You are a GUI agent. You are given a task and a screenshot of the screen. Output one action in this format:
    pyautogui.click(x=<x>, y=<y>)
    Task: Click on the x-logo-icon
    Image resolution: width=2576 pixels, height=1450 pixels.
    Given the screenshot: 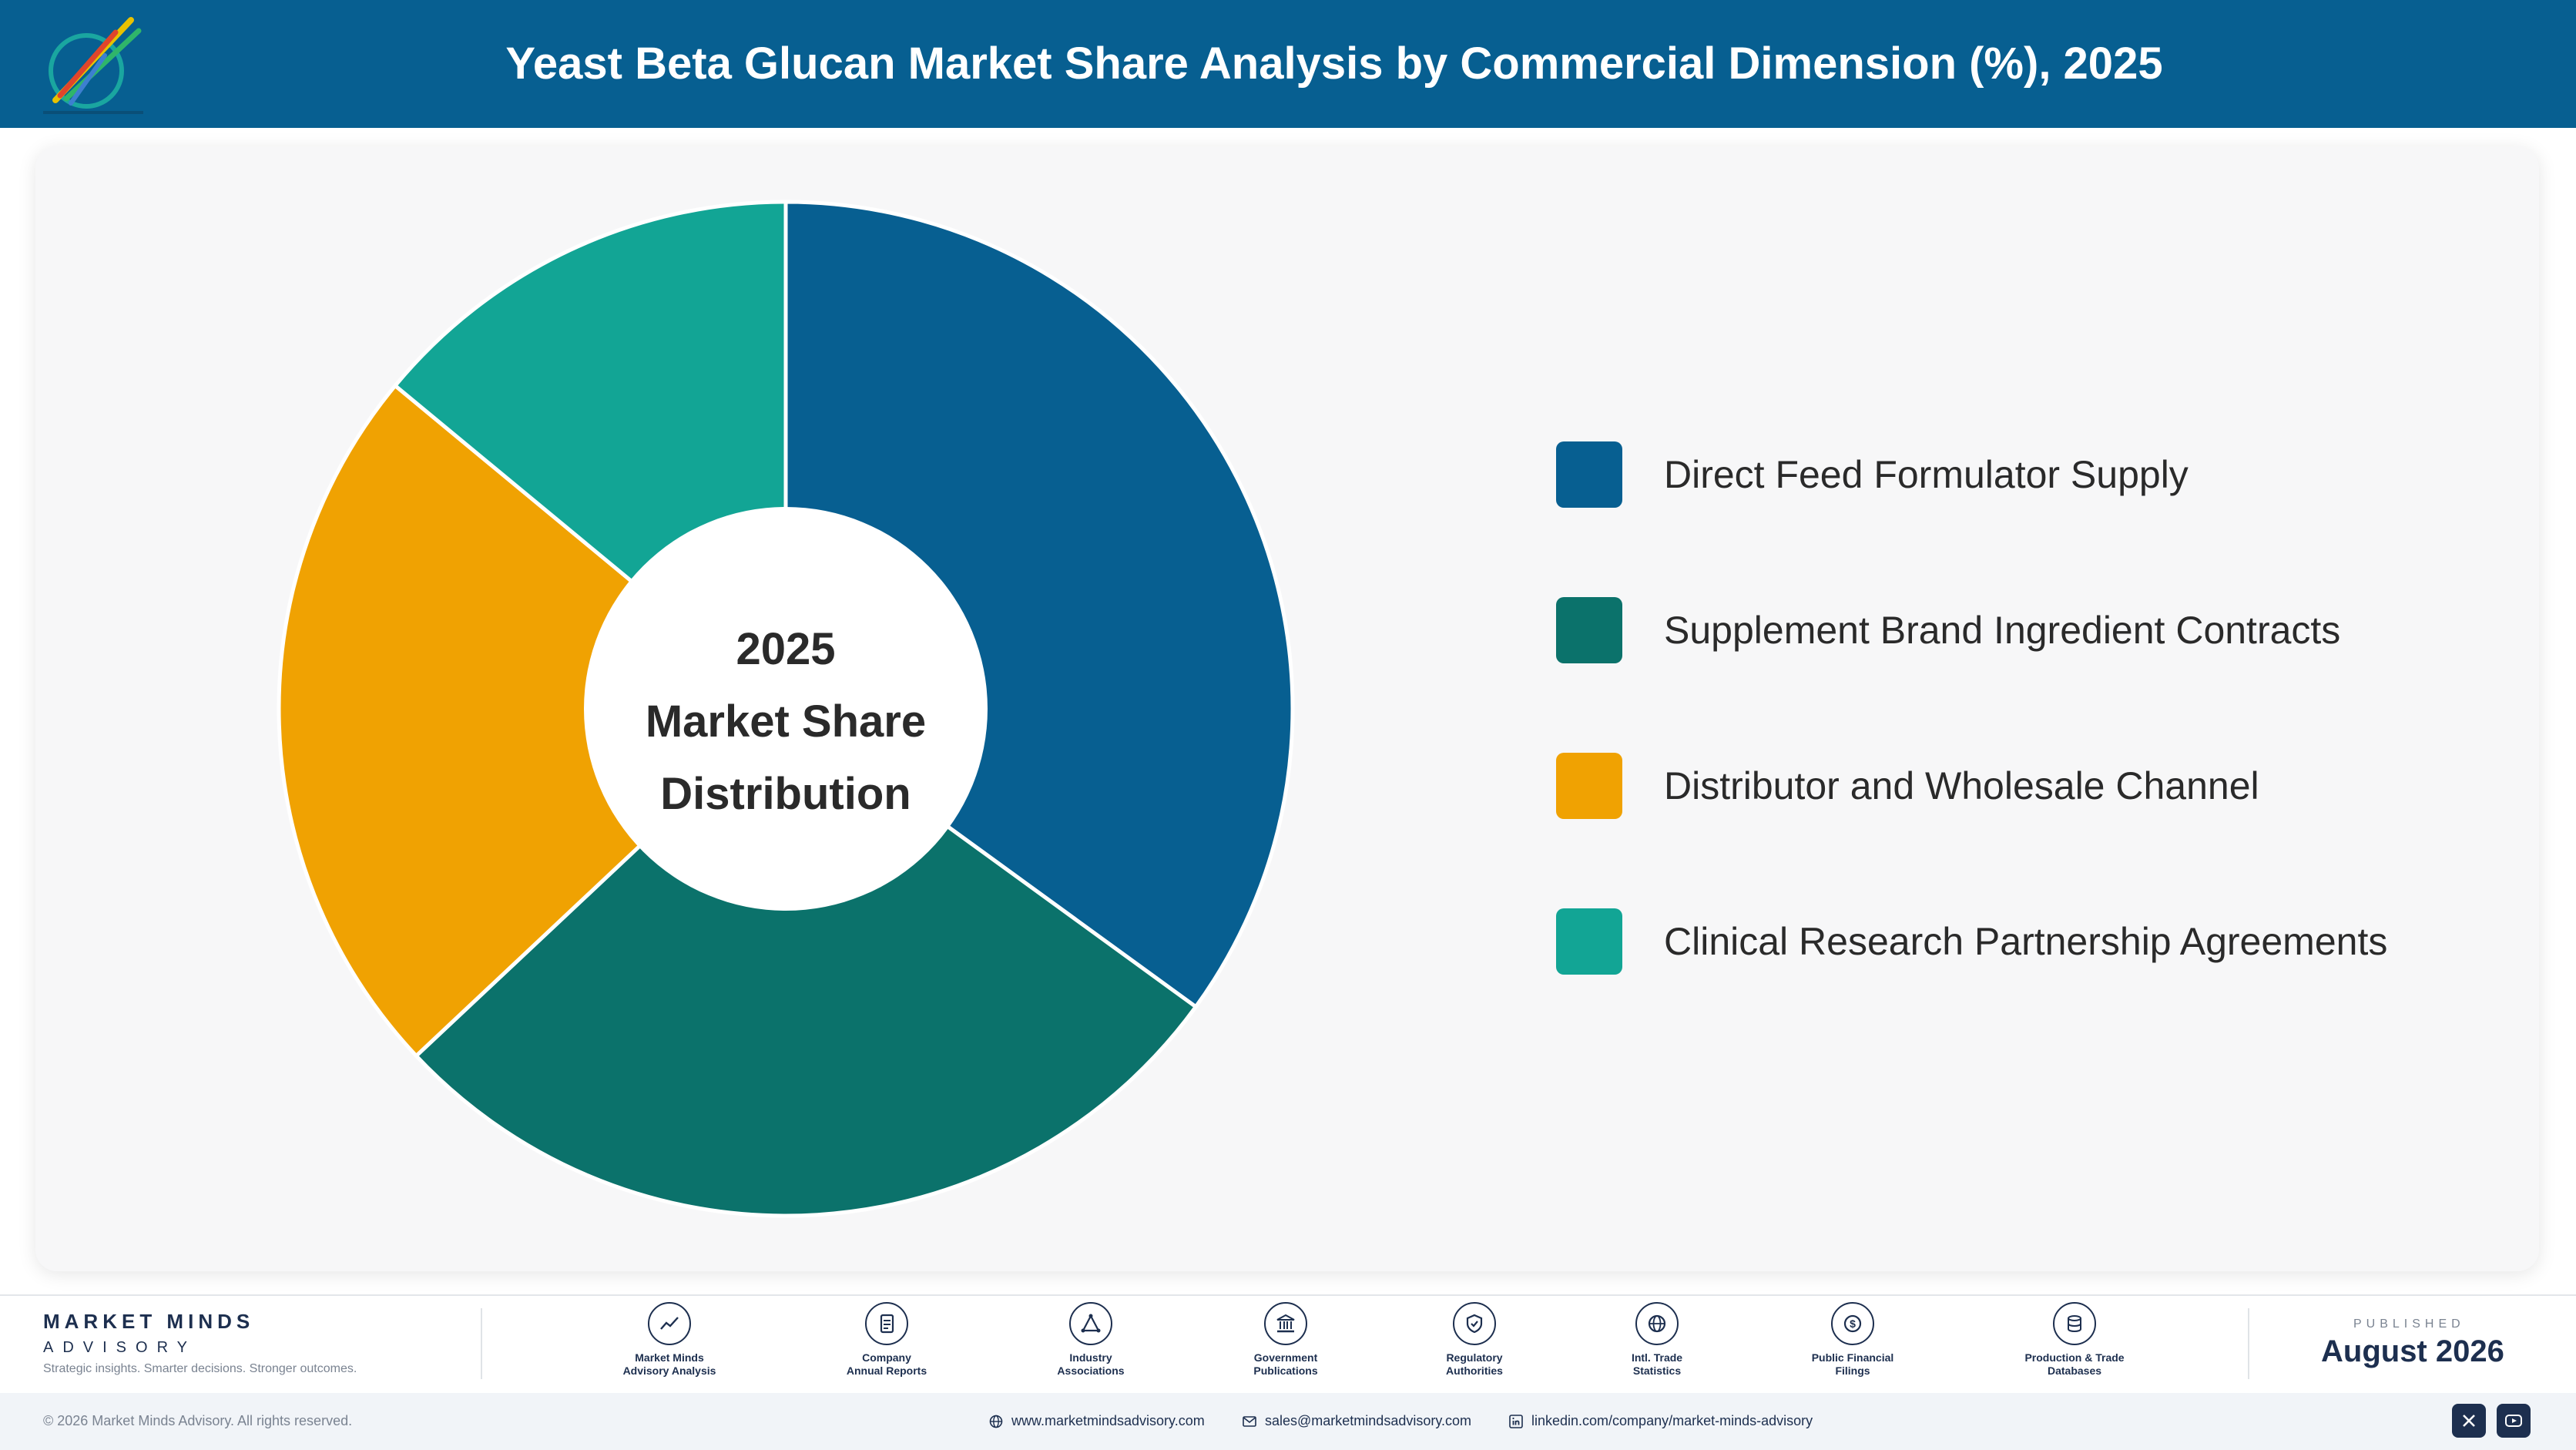 What is the action you would take?
    pyautogui.click(x=2469, y=1421)
    